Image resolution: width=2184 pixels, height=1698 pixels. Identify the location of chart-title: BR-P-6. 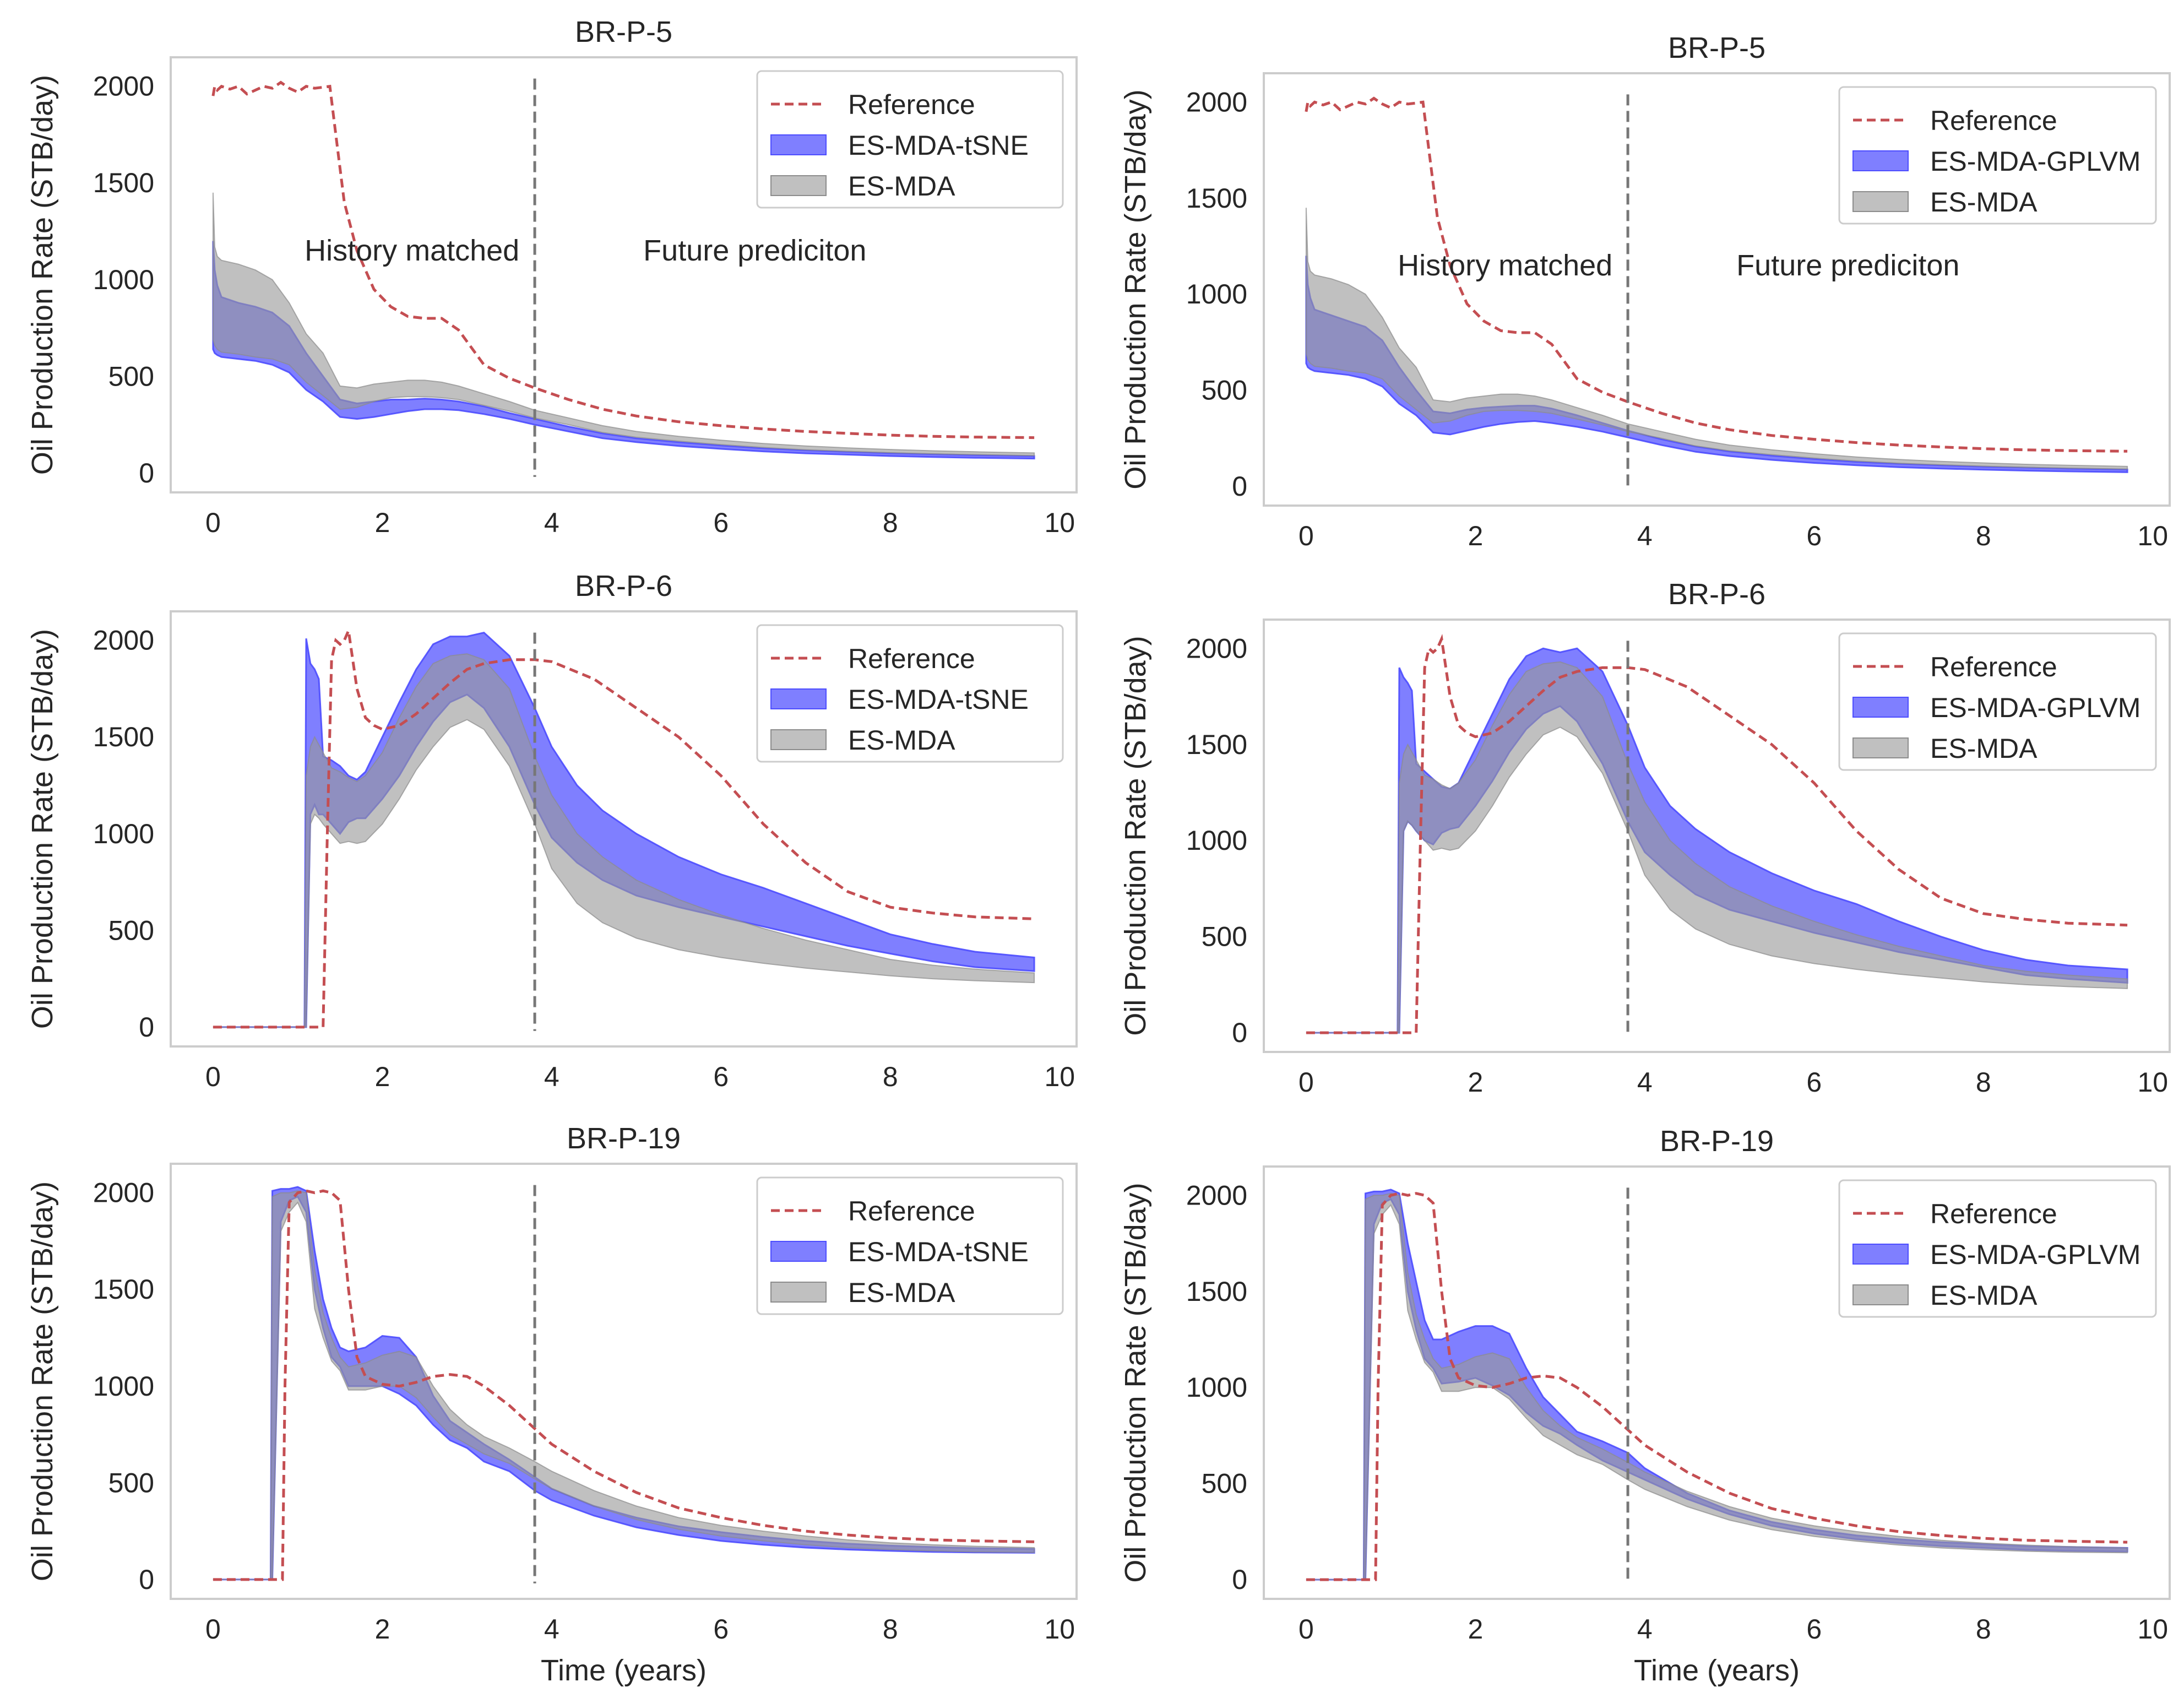
(1717, 594).